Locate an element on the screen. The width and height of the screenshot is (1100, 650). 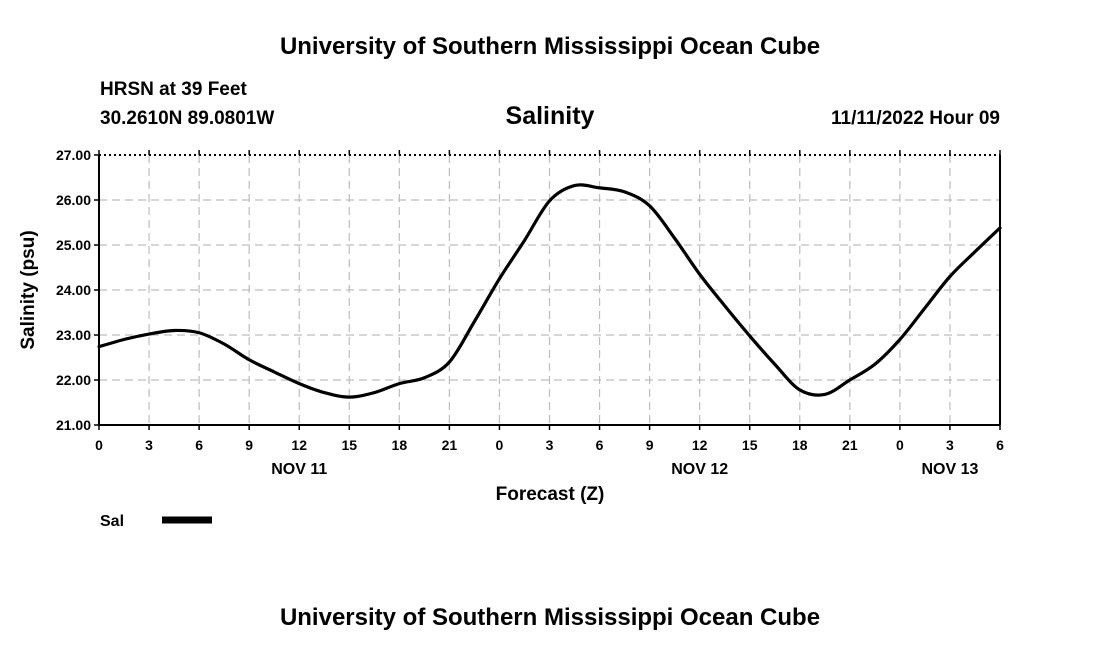
y-axis-ticks: 21.00 22.00 23.00 24.00 25.00 26.00 27.00 is located at coordinates (77, 290).